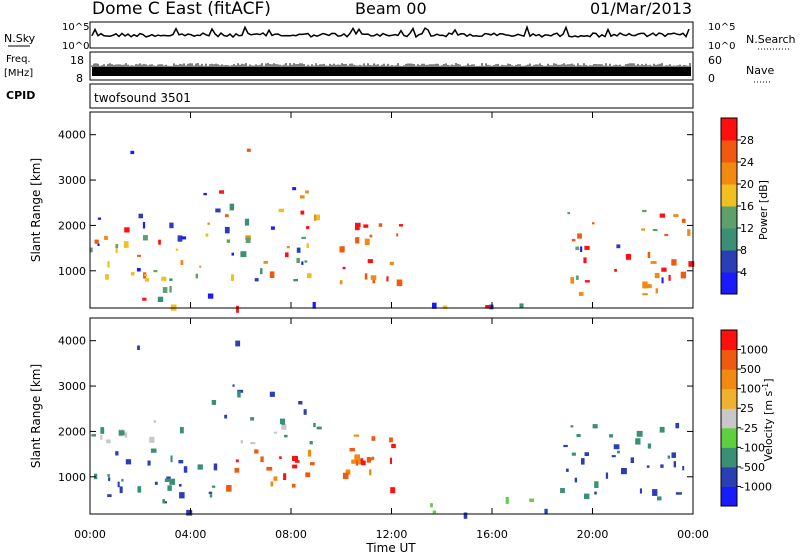  What do you see at coordinates (391, 35) in the screenshot?
I see `nsky-frame` at bounding box center [391, 35].